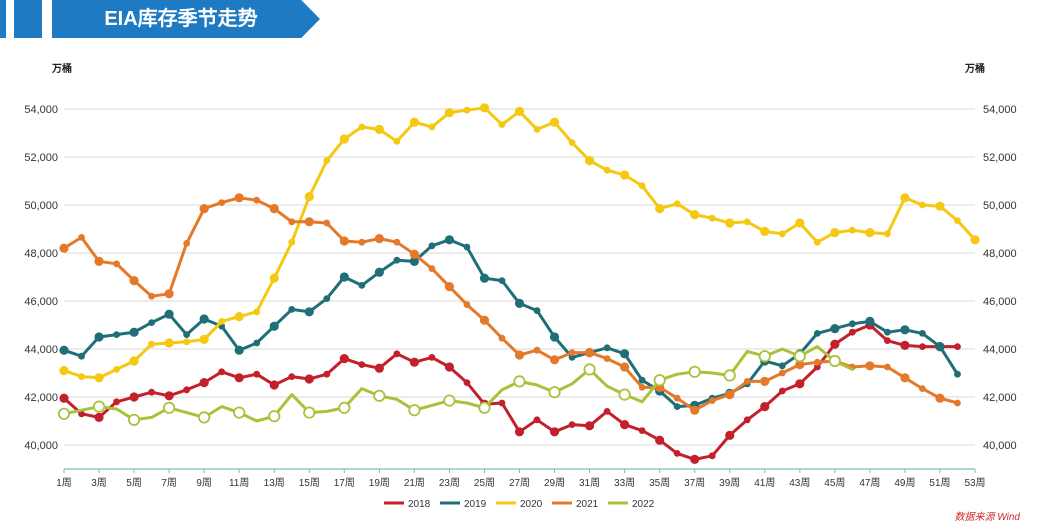  I want to click on x-tick-label: 45周, so click(834, 483).